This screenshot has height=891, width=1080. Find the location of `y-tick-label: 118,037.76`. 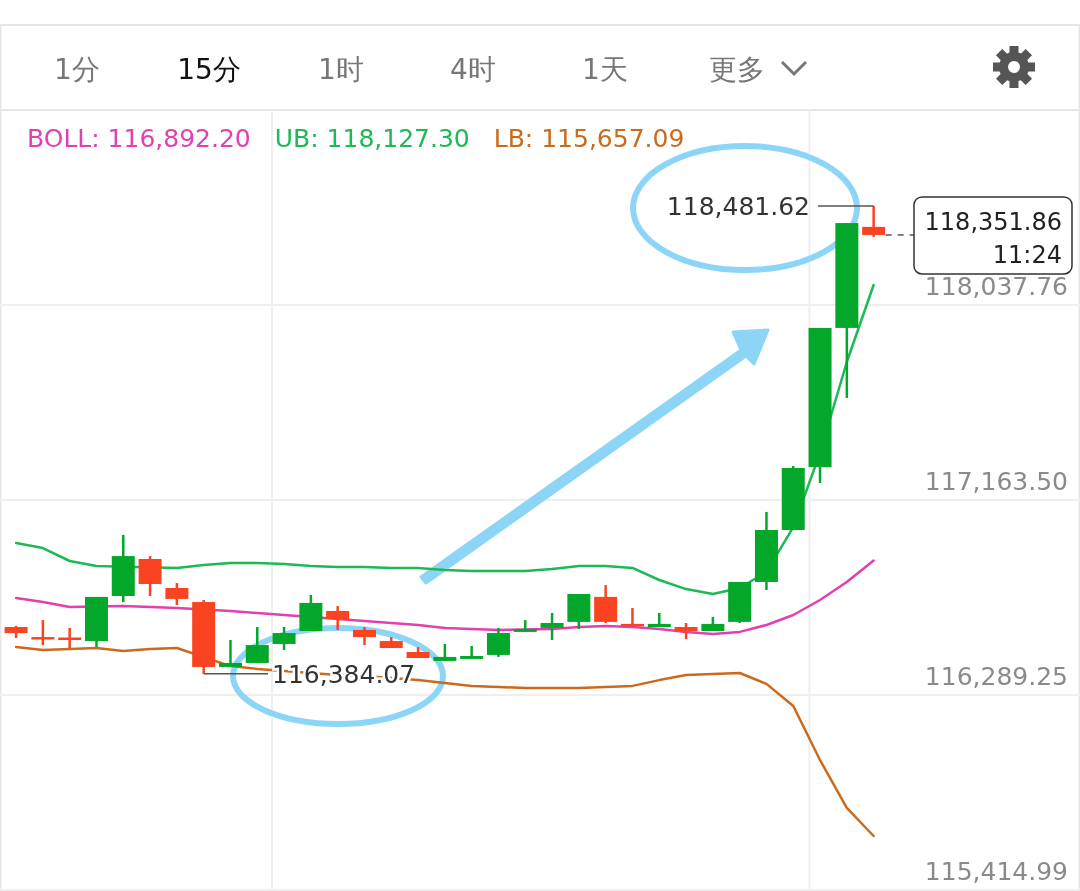

y-tick-label: 118,037.76 is located at coordinates (996, 286).